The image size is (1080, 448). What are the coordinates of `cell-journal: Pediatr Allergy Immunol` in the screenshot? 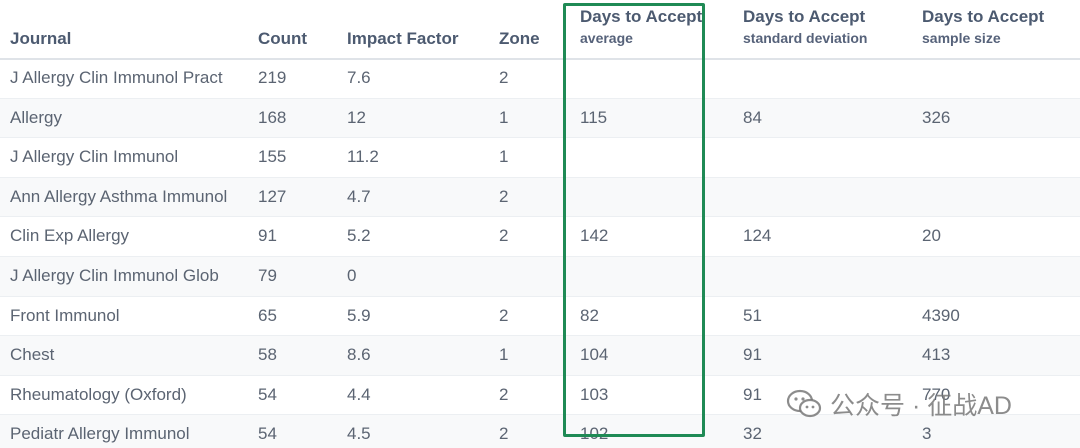 It's located at (100, 434).